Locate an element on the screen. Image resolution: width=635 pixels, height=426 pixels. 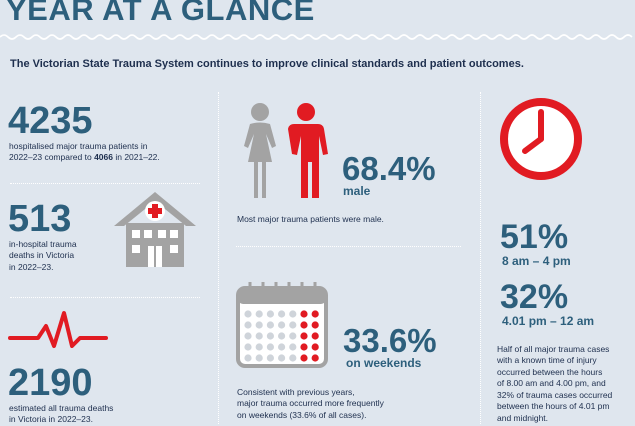
page-title: YEAR AT A GLANCE is located at coordinates (160, 13).